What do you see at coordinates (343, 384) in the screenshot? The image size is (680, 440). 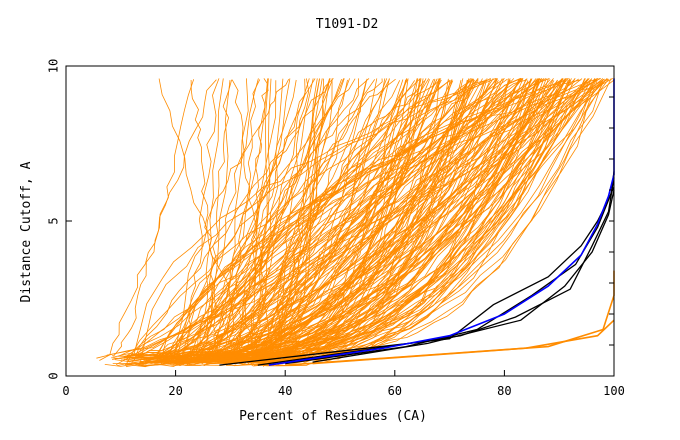 I see `x-axis-ticks: 0 20 40 60 80 100` at bounding box center [343, 384].